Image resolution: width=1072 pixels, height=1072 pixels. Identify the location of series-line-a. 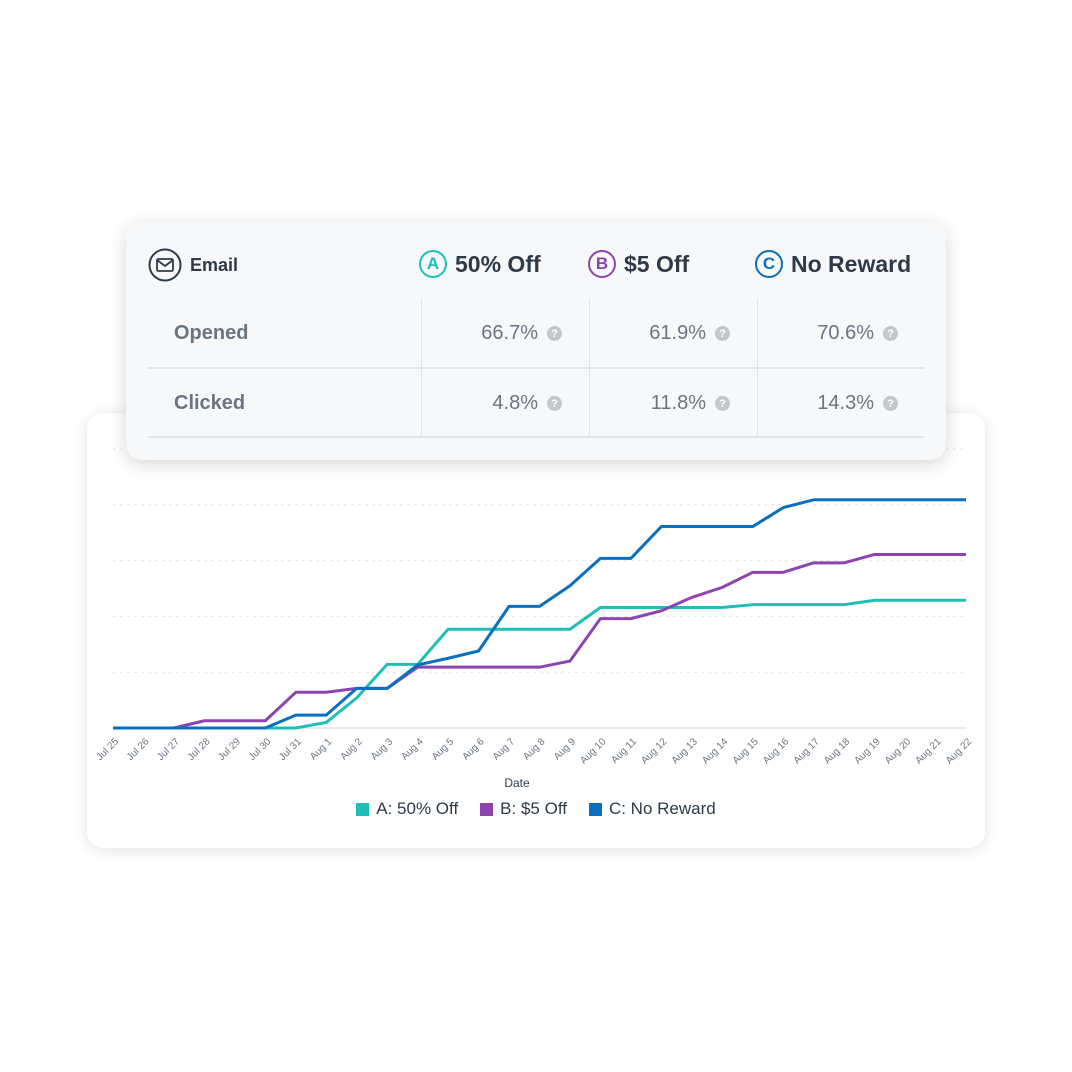
(539, 664).